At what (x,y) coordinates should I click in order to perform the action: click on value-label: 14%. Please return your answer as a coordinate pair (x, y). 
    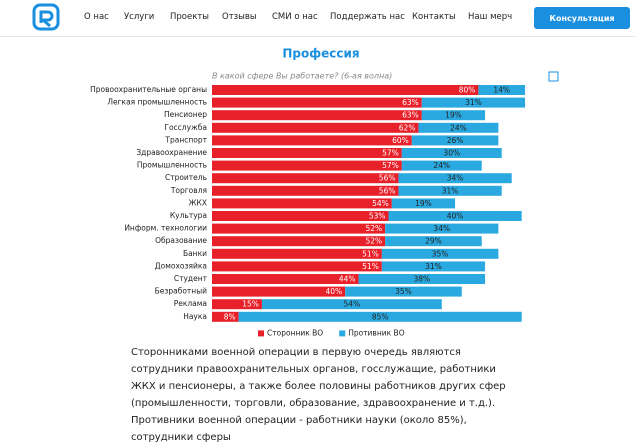
    Looking at the image, I should click on (501, 90).